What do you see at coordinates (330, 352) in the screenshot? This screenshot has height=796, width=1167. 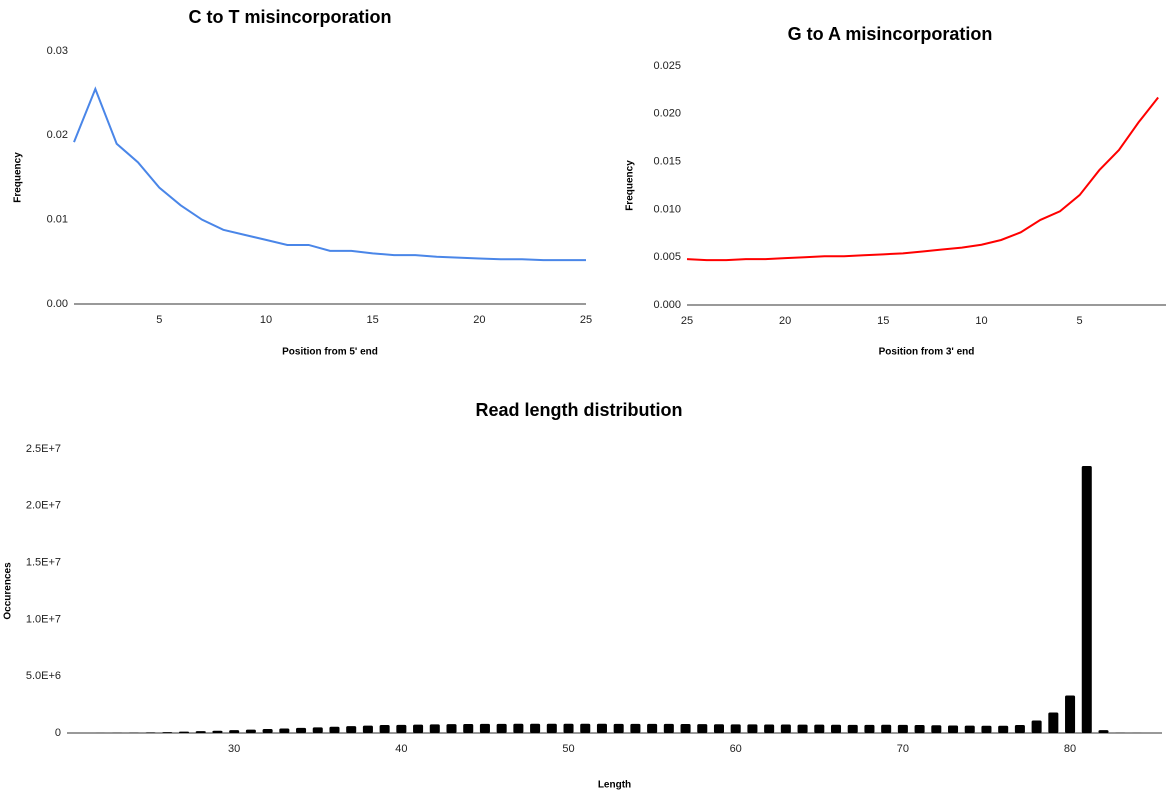 I see `x-axis-label: Position from 5' end` at bounding box center [330, 352].